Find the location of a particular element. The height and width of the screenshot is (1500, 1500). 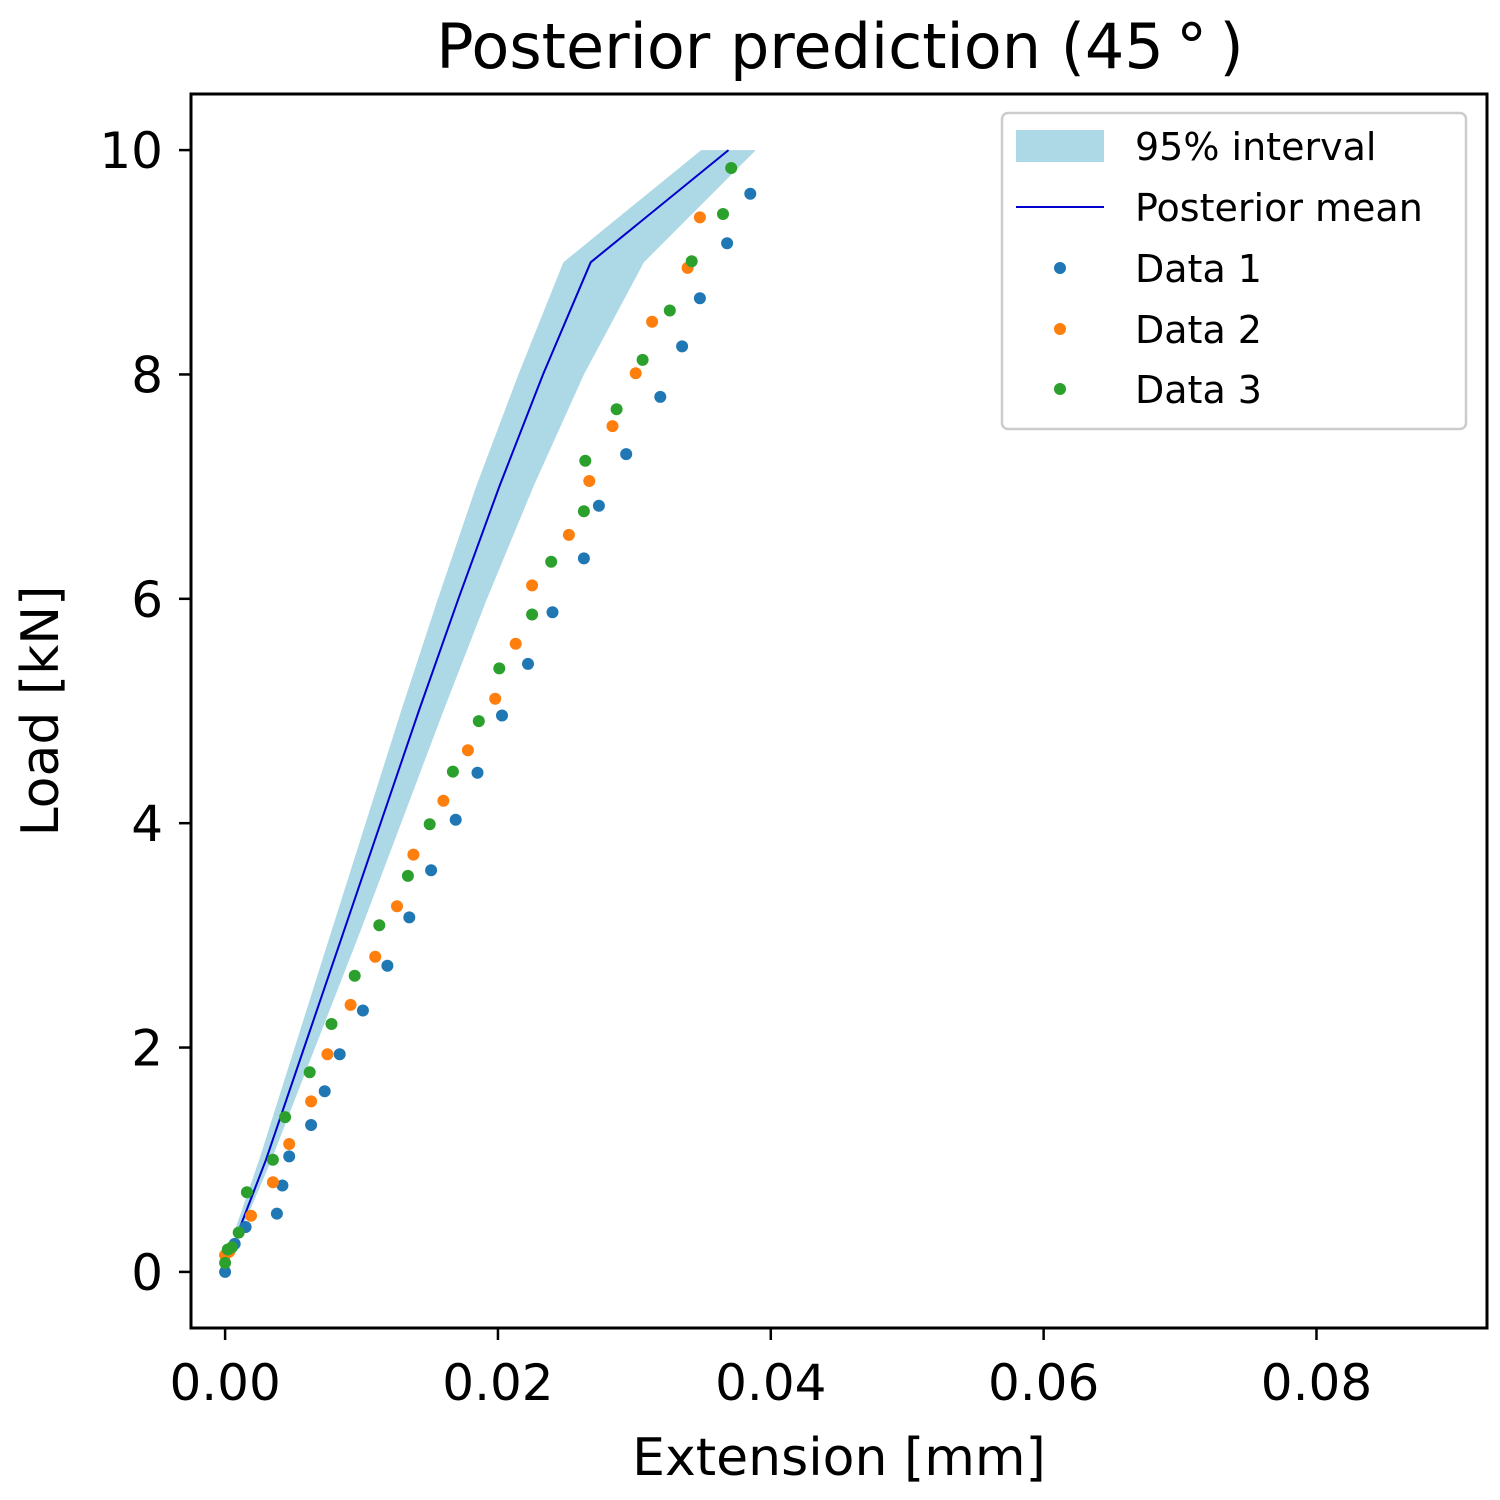

x-tick-label: 0.00 is located at coordinates (224, 1383).